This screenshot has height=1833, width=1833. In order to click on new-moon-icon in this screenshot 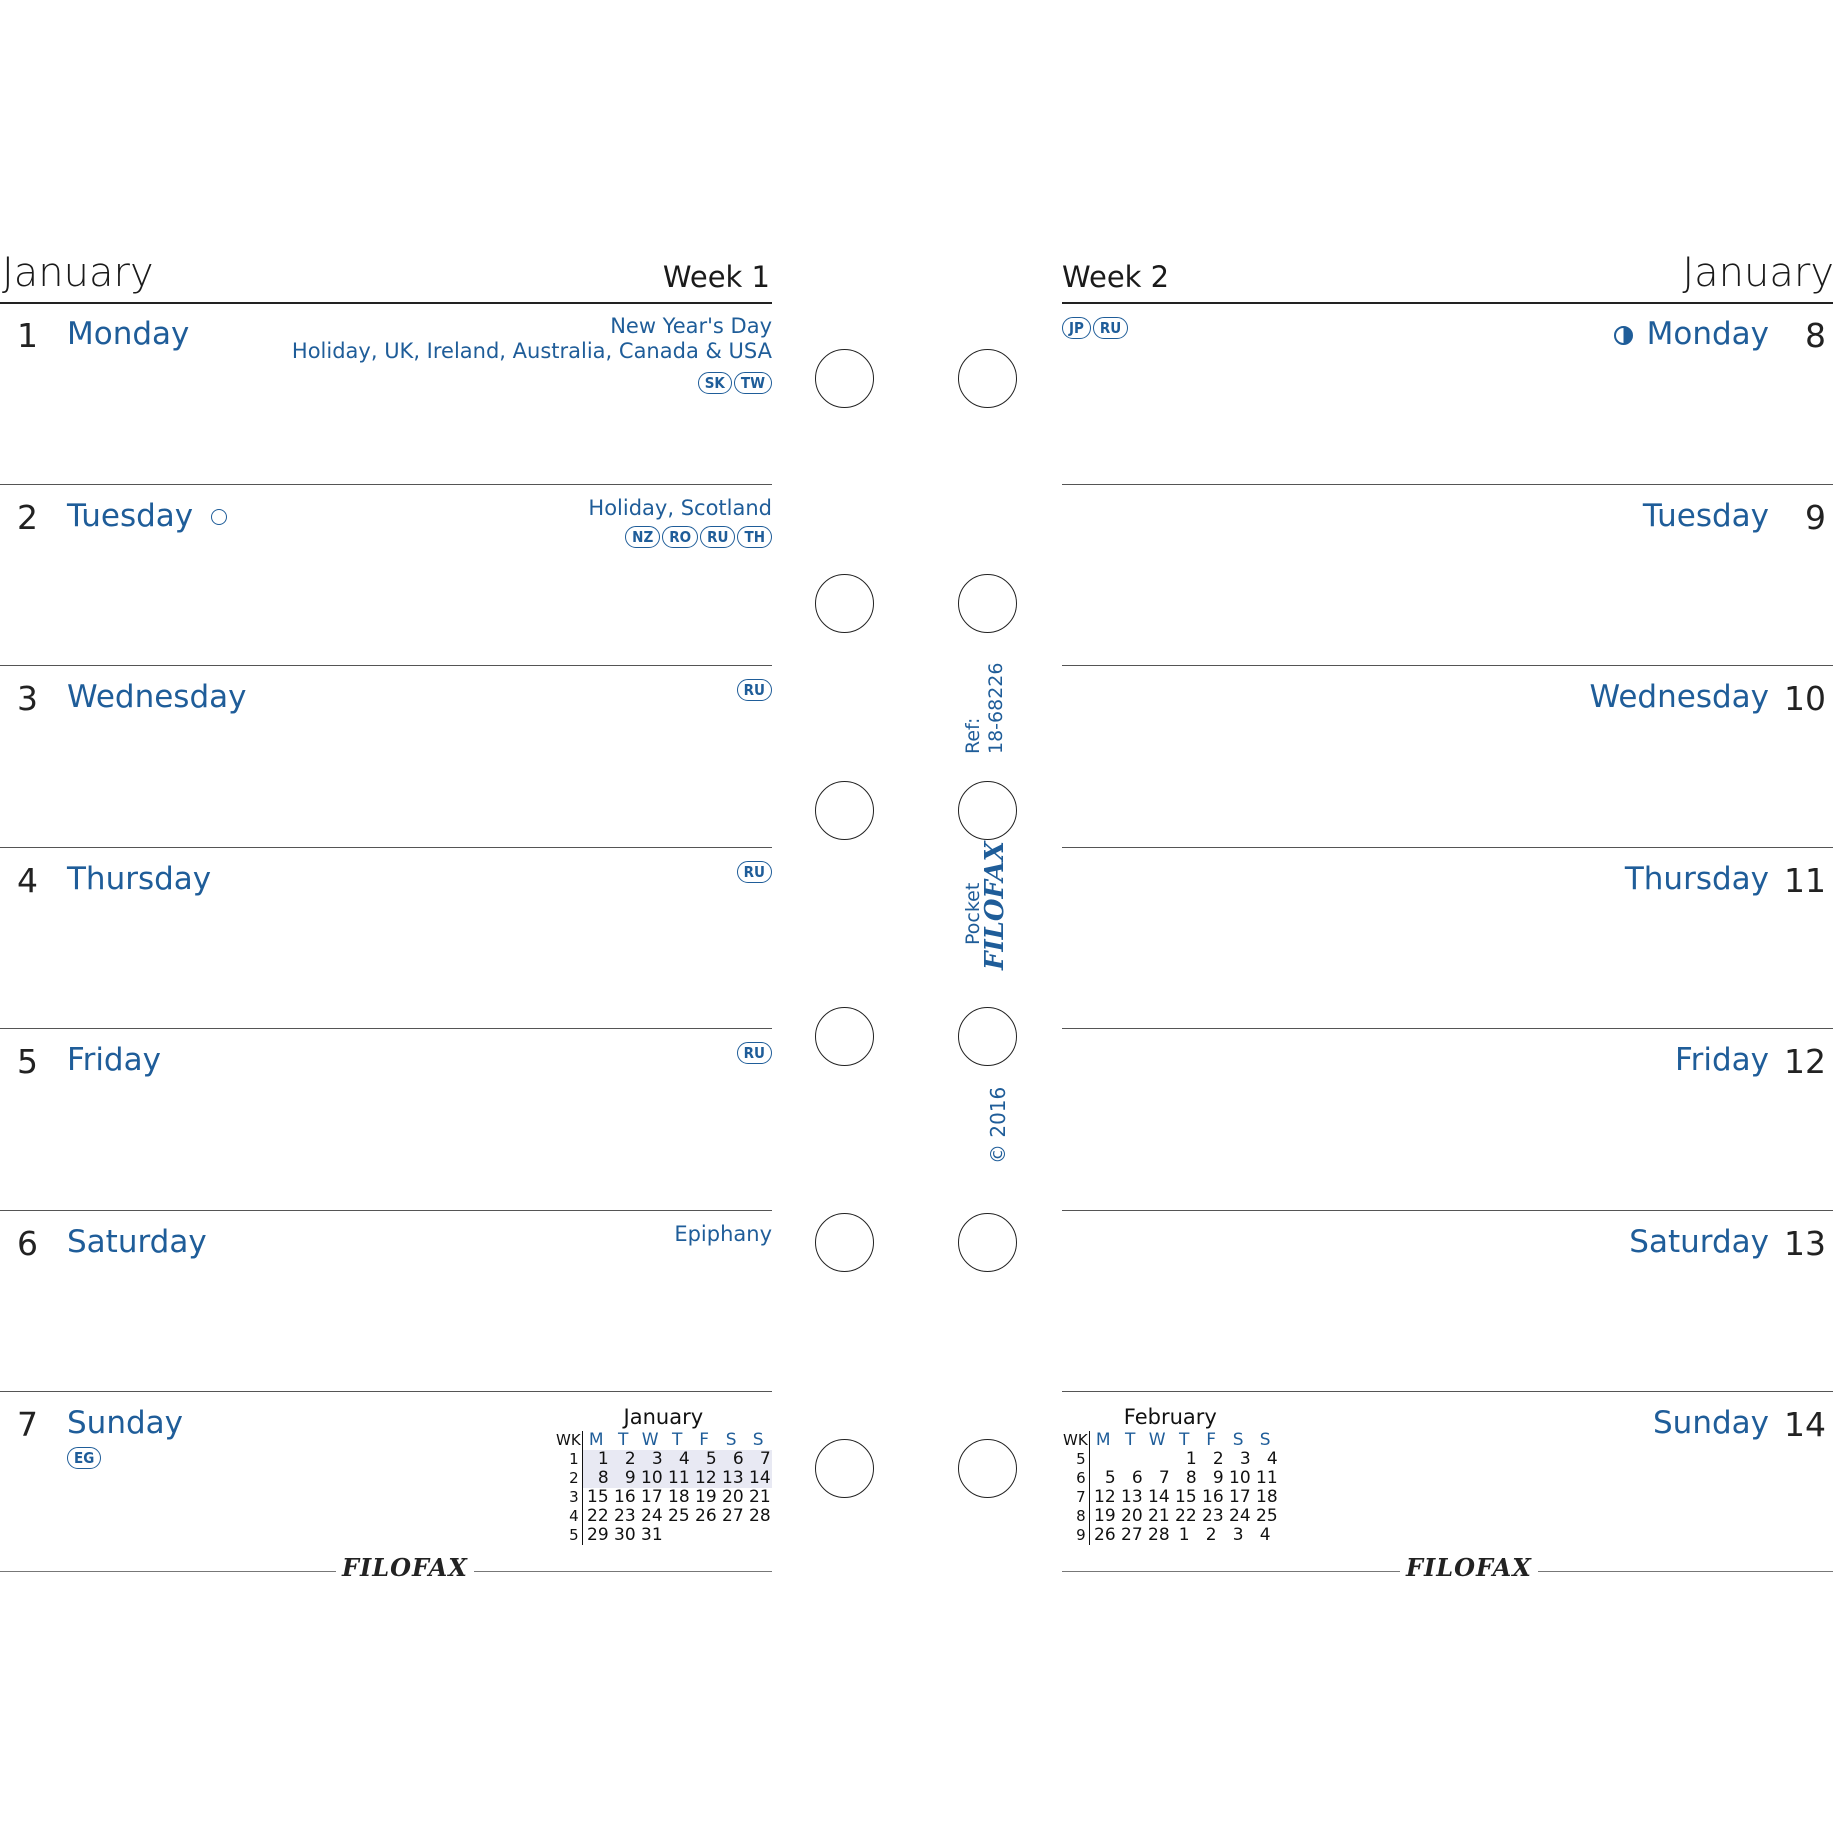, I will do `click(219, 517)`.